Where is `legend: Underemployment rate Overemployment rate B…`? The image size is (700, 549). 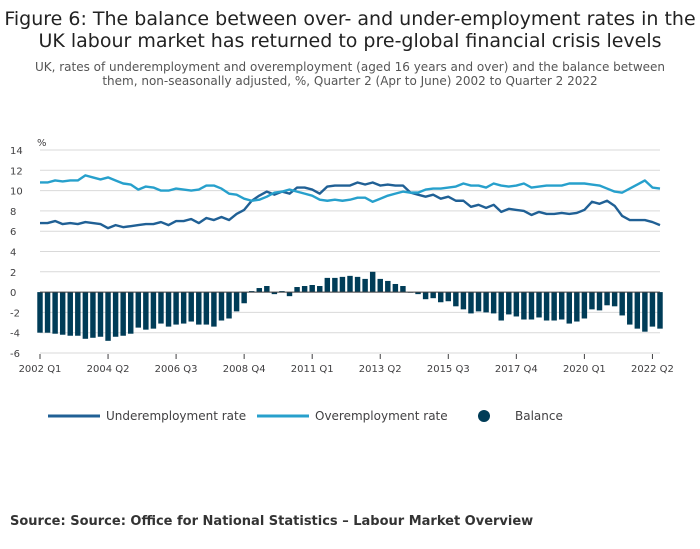 legend: Underemployment rate Overemployment rate B… is located at coordinates (305, 416).